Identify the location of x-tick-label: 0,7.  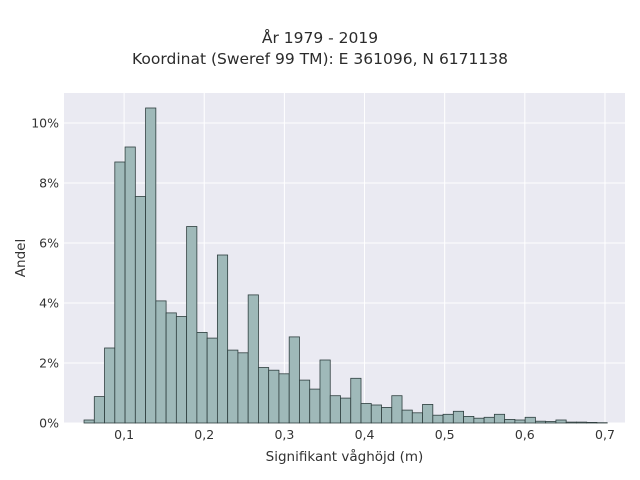
(605, 434).